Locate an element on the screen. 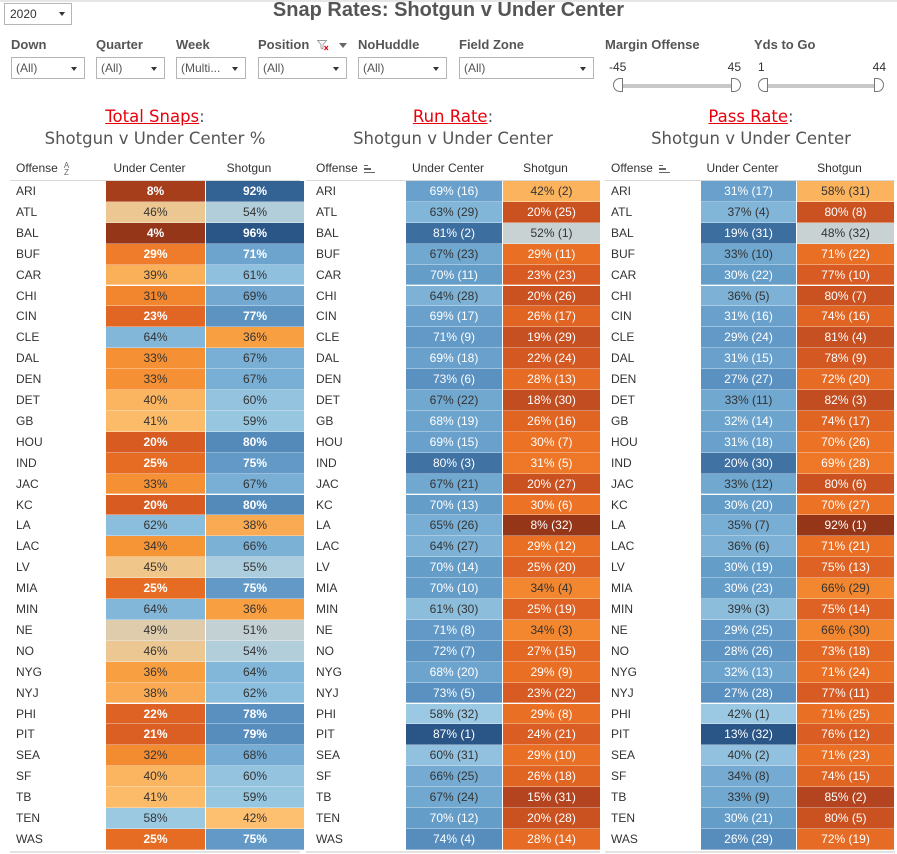 The width and height of the screenshot is (897, 854). shotgun-cell: 25% (19) is located at coordinates (551, 609).